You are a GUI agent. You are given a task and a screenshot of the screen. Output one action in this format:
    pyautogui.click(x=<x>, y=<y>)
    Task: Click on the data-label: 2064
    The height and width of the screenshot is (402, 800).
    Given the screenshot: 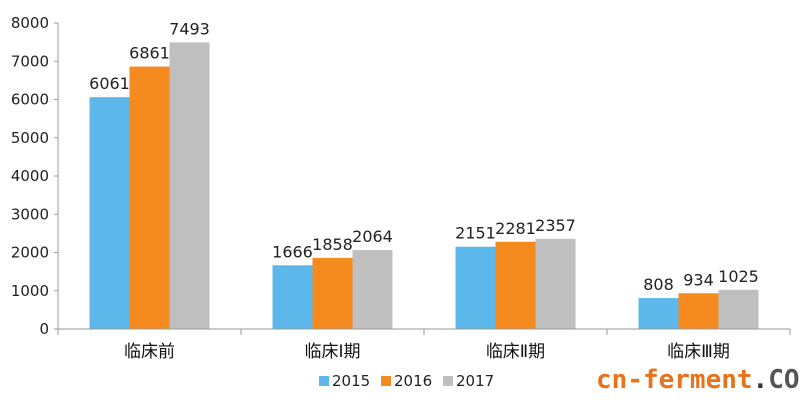 What is the action you would take?
    pyautogui.click(x=372, y=236)
    